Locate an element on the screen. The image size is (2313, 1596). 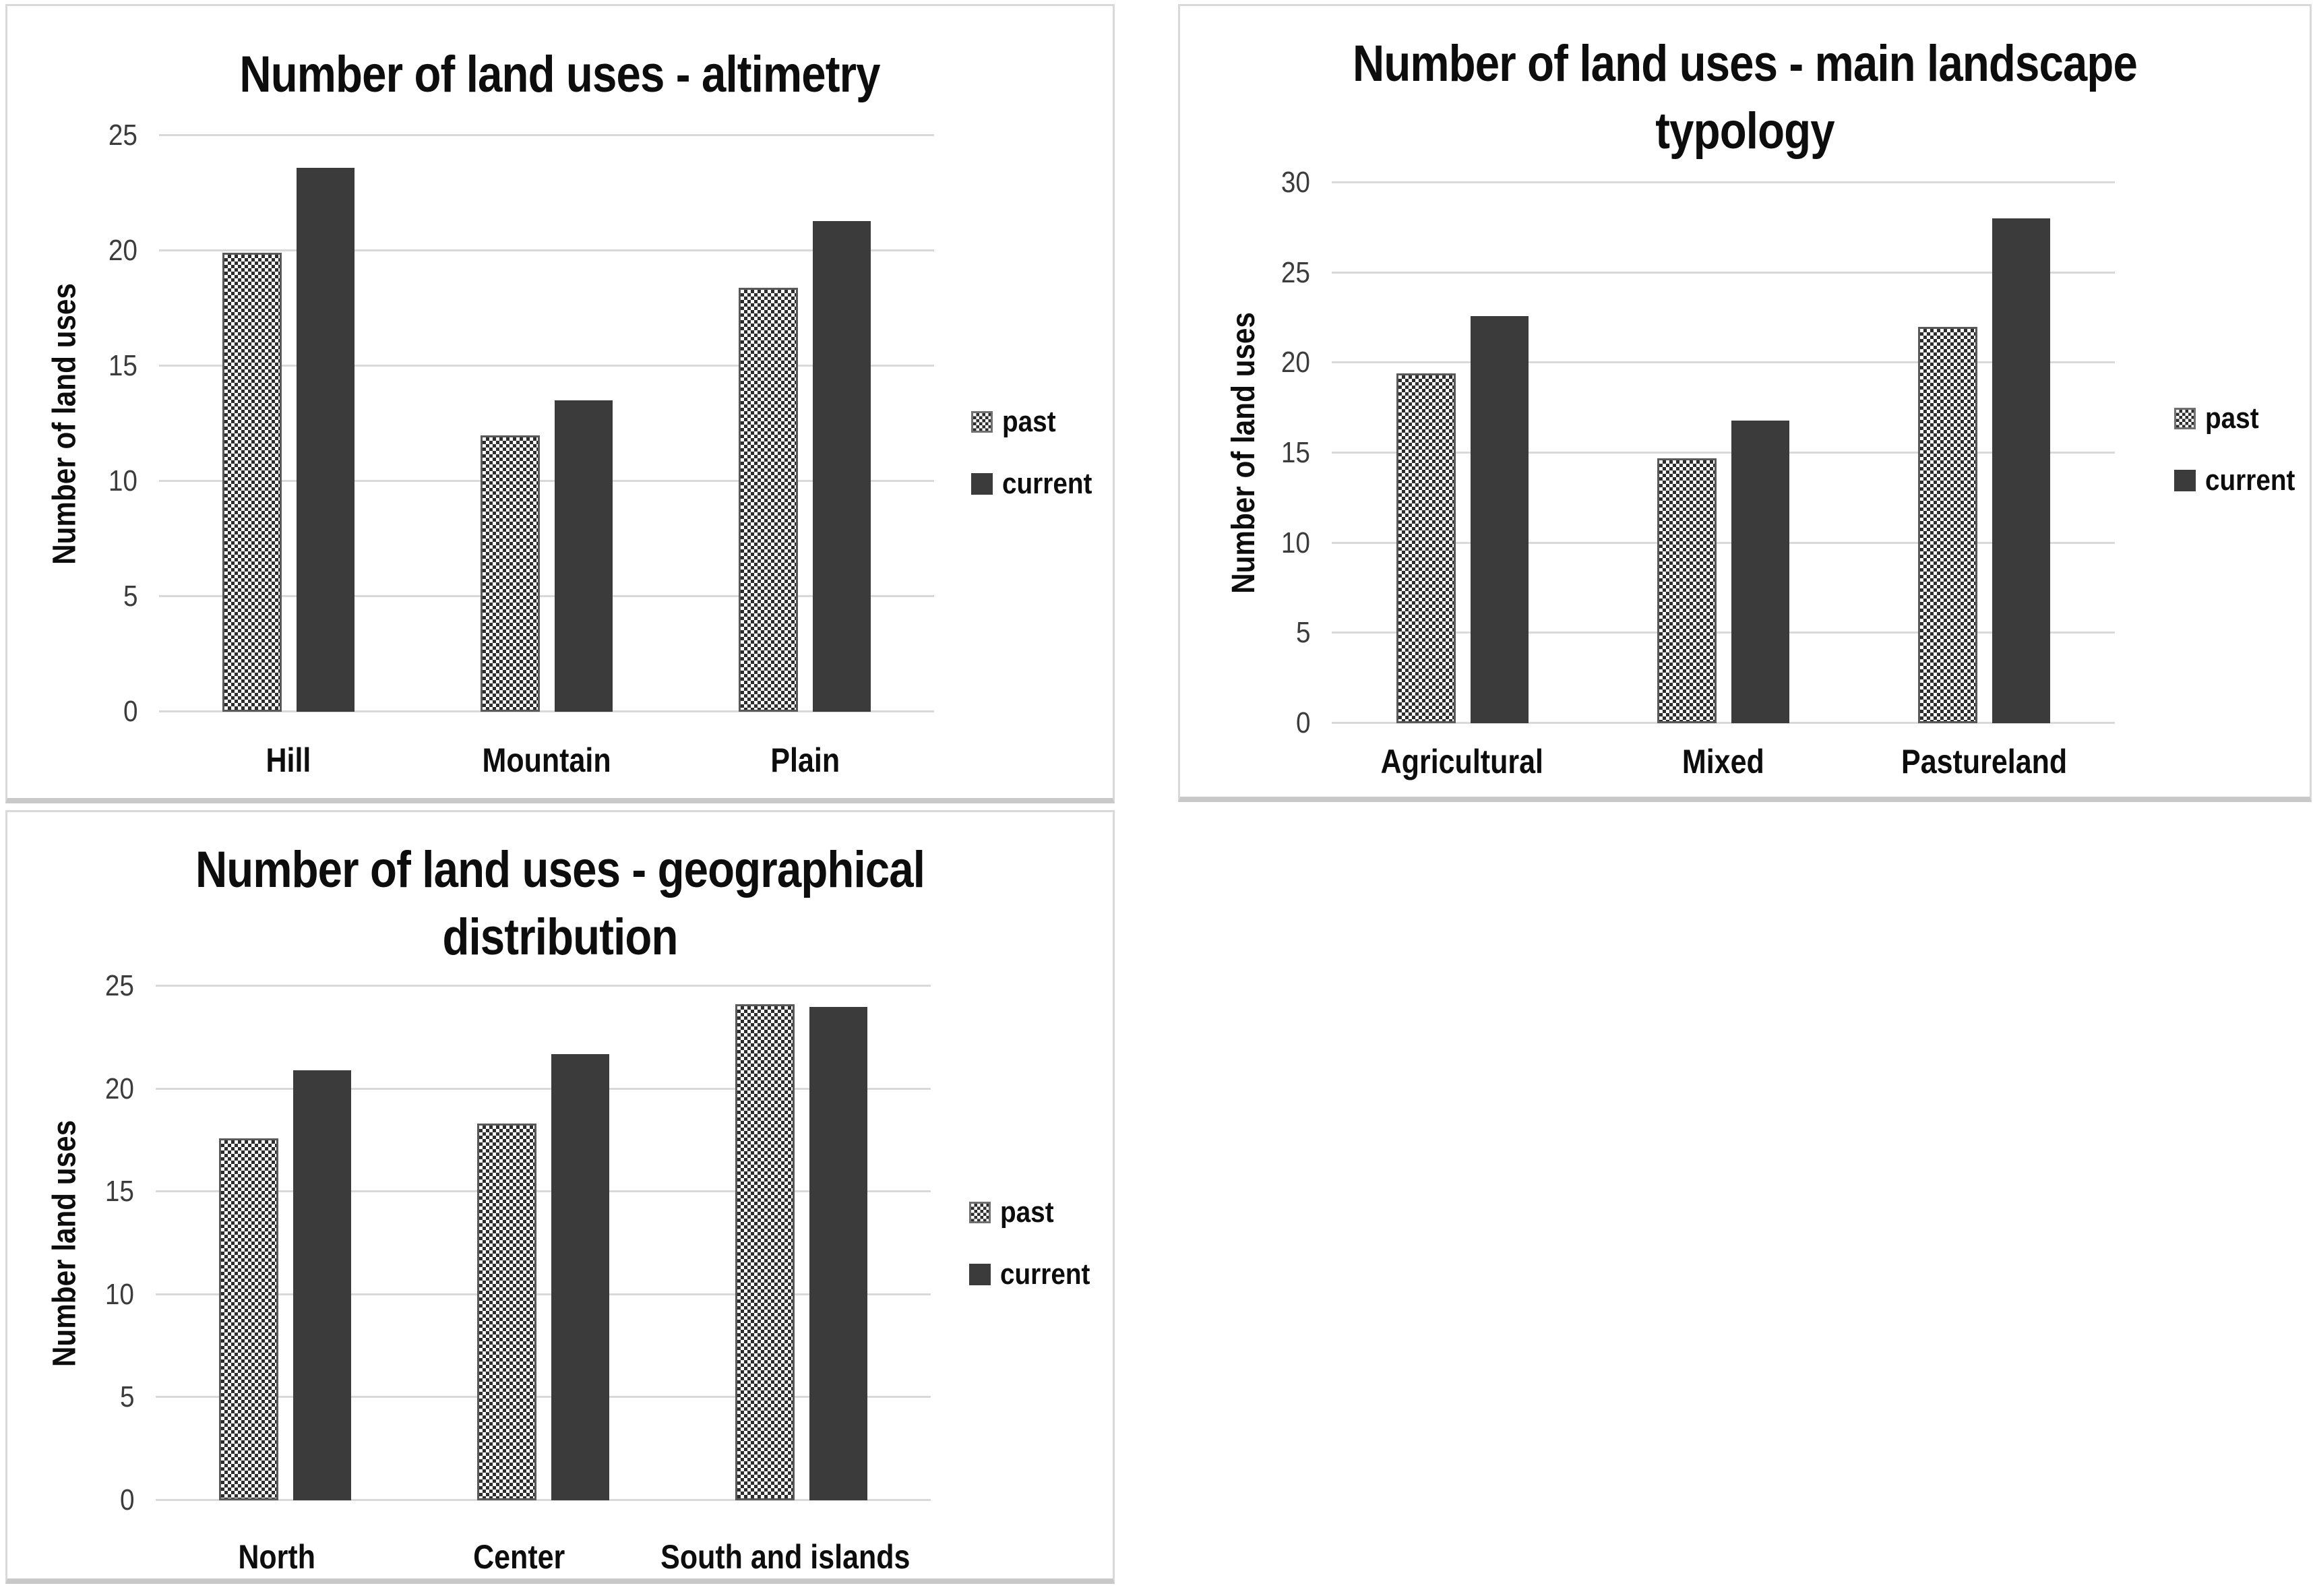
category-axis: Hill Mountain Plain is located at coordinates (546, 760).